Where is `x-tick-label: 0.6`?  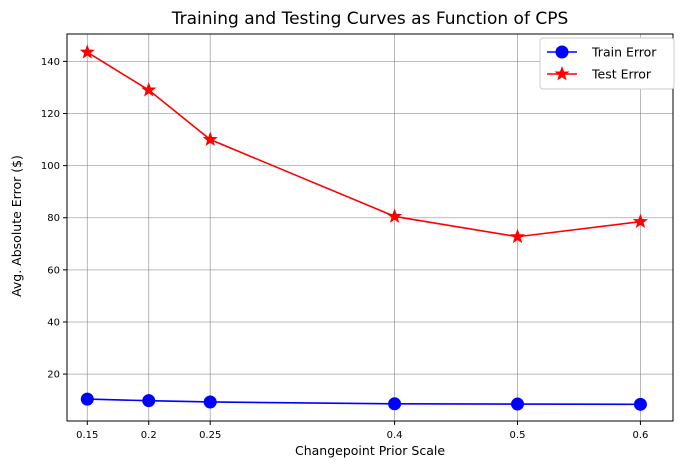 x-tick-label: 0.6 is located at coordinates (640, 435).